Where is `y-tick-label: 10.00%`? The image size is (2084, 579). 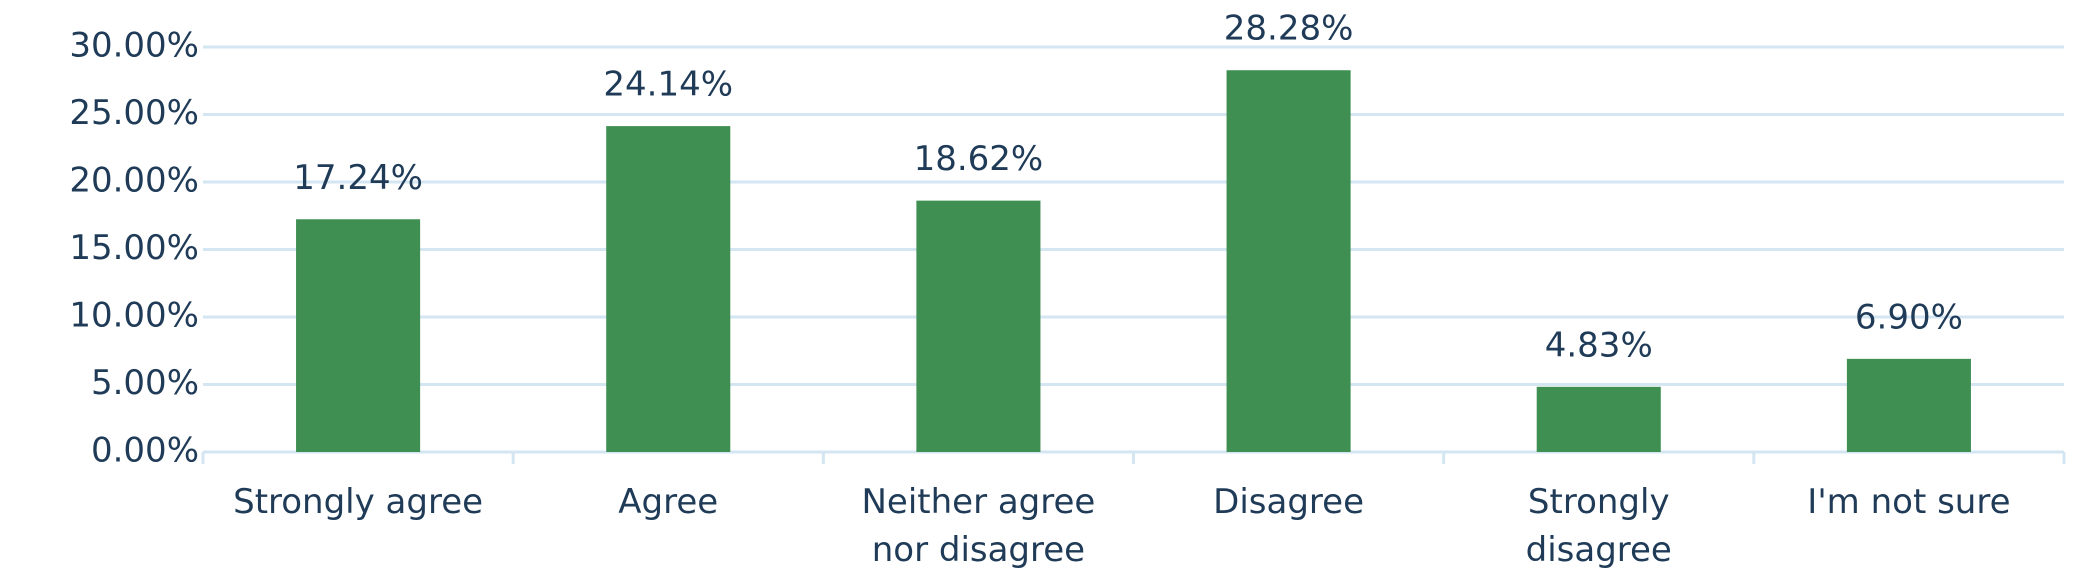
y-tick-label: 10.00% is located at coordinates (134, 316).